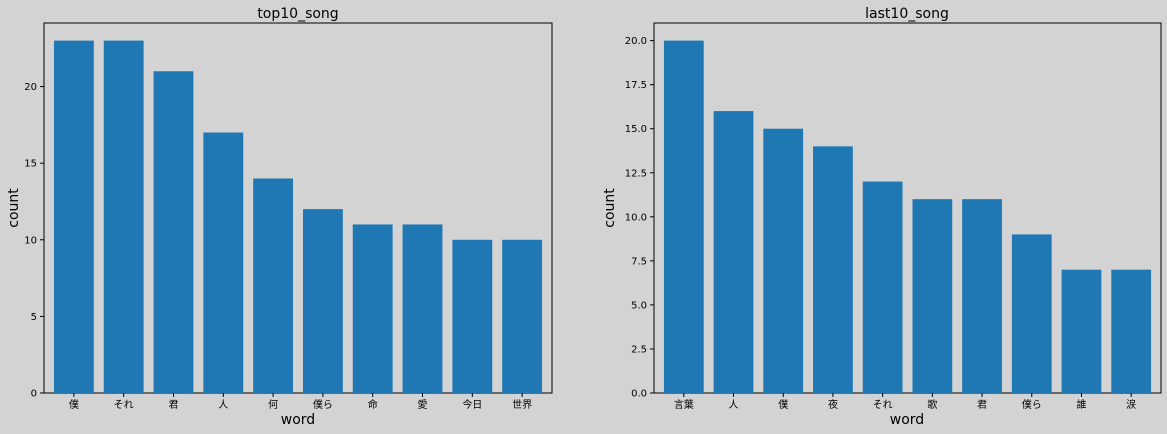 The width and height of the screenshot is (1167, 434). Describe the element at coordinates (472, 404) in the screenshot. I see `x-tick-label: 今日` at that location.